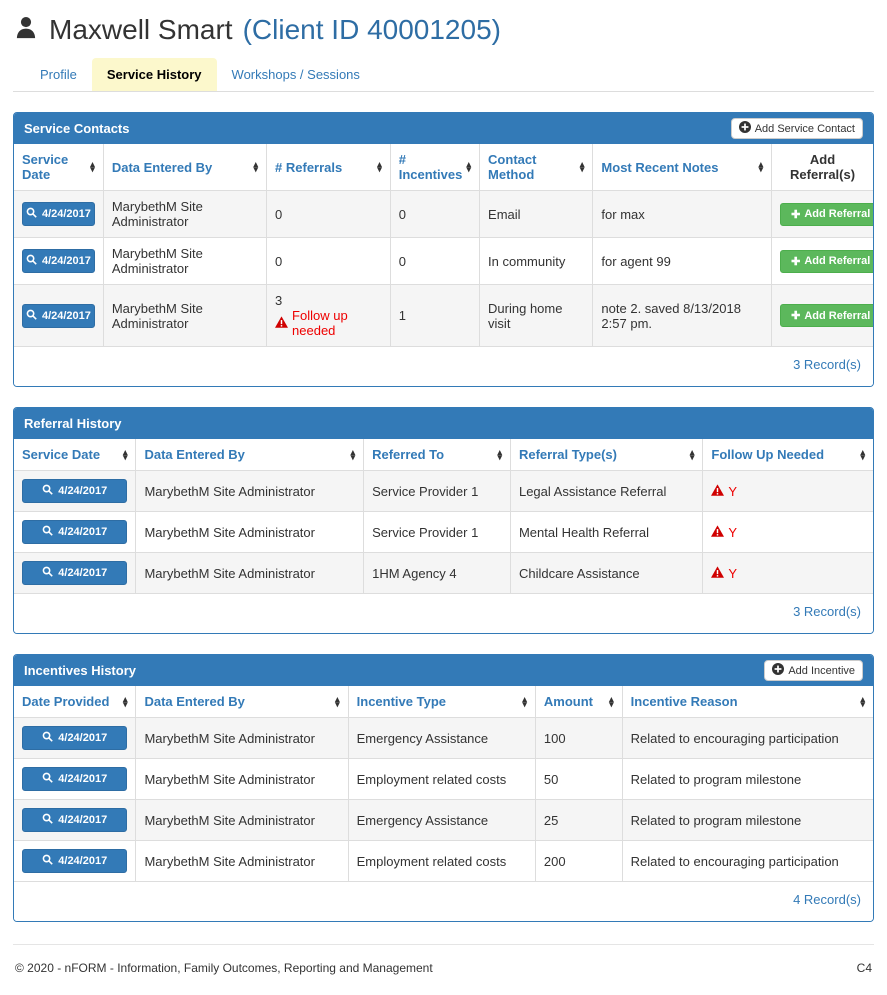 The height and width of the screenshot is (995, 887). Describe the element at coordinates (328, 315) in the screenshot. I see `referrals-cell: 3 Follow up needed` at that location.